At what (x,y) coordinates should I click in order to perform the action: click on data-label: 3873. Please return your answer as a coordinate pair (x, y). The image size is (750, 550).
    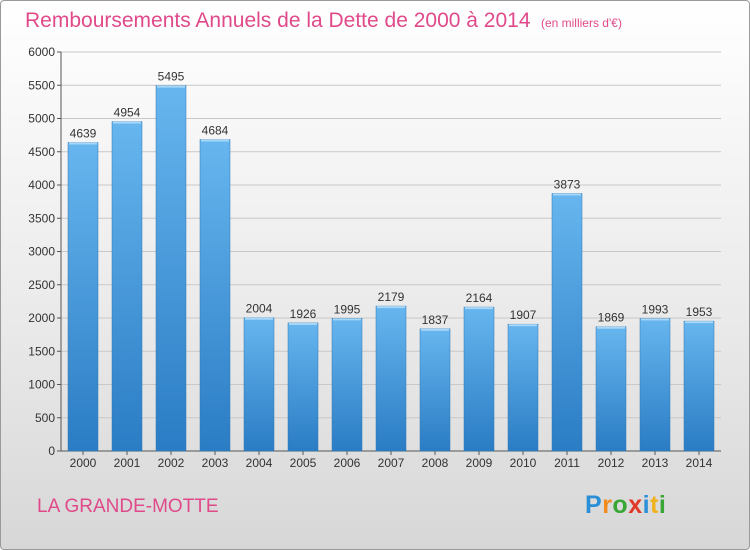
    Looking at the image, I should click on (567, 184).